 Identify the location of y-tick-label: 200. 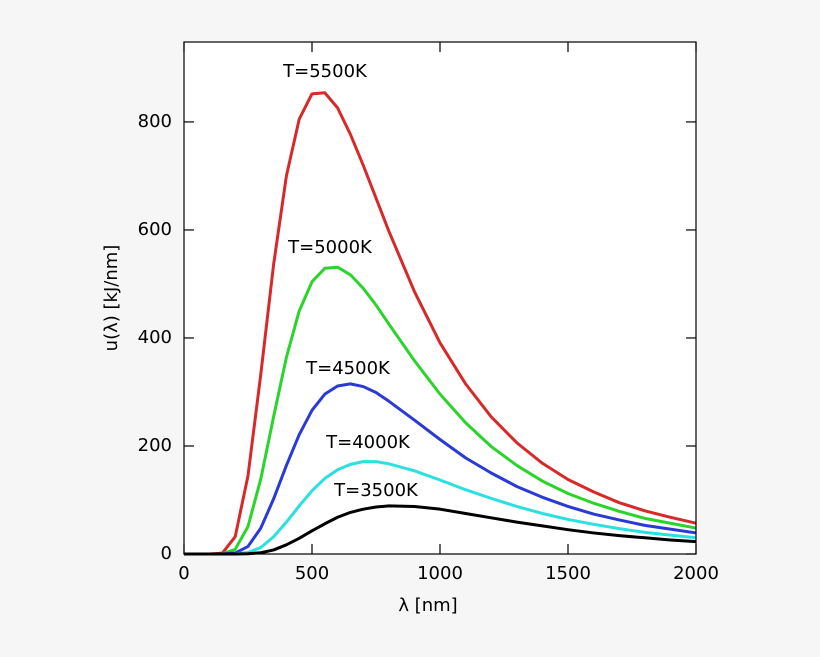
(155, 445).